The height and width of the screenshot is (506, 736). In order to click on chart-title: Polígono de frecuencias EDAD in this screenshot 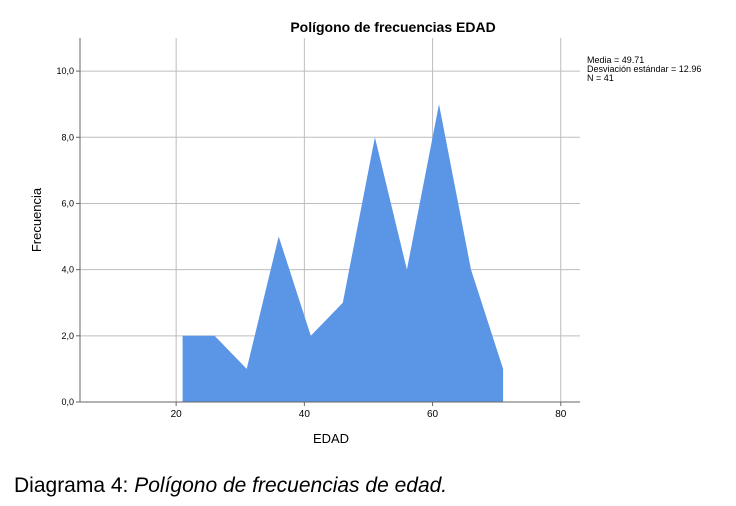, I will do `click(392, 27)`.